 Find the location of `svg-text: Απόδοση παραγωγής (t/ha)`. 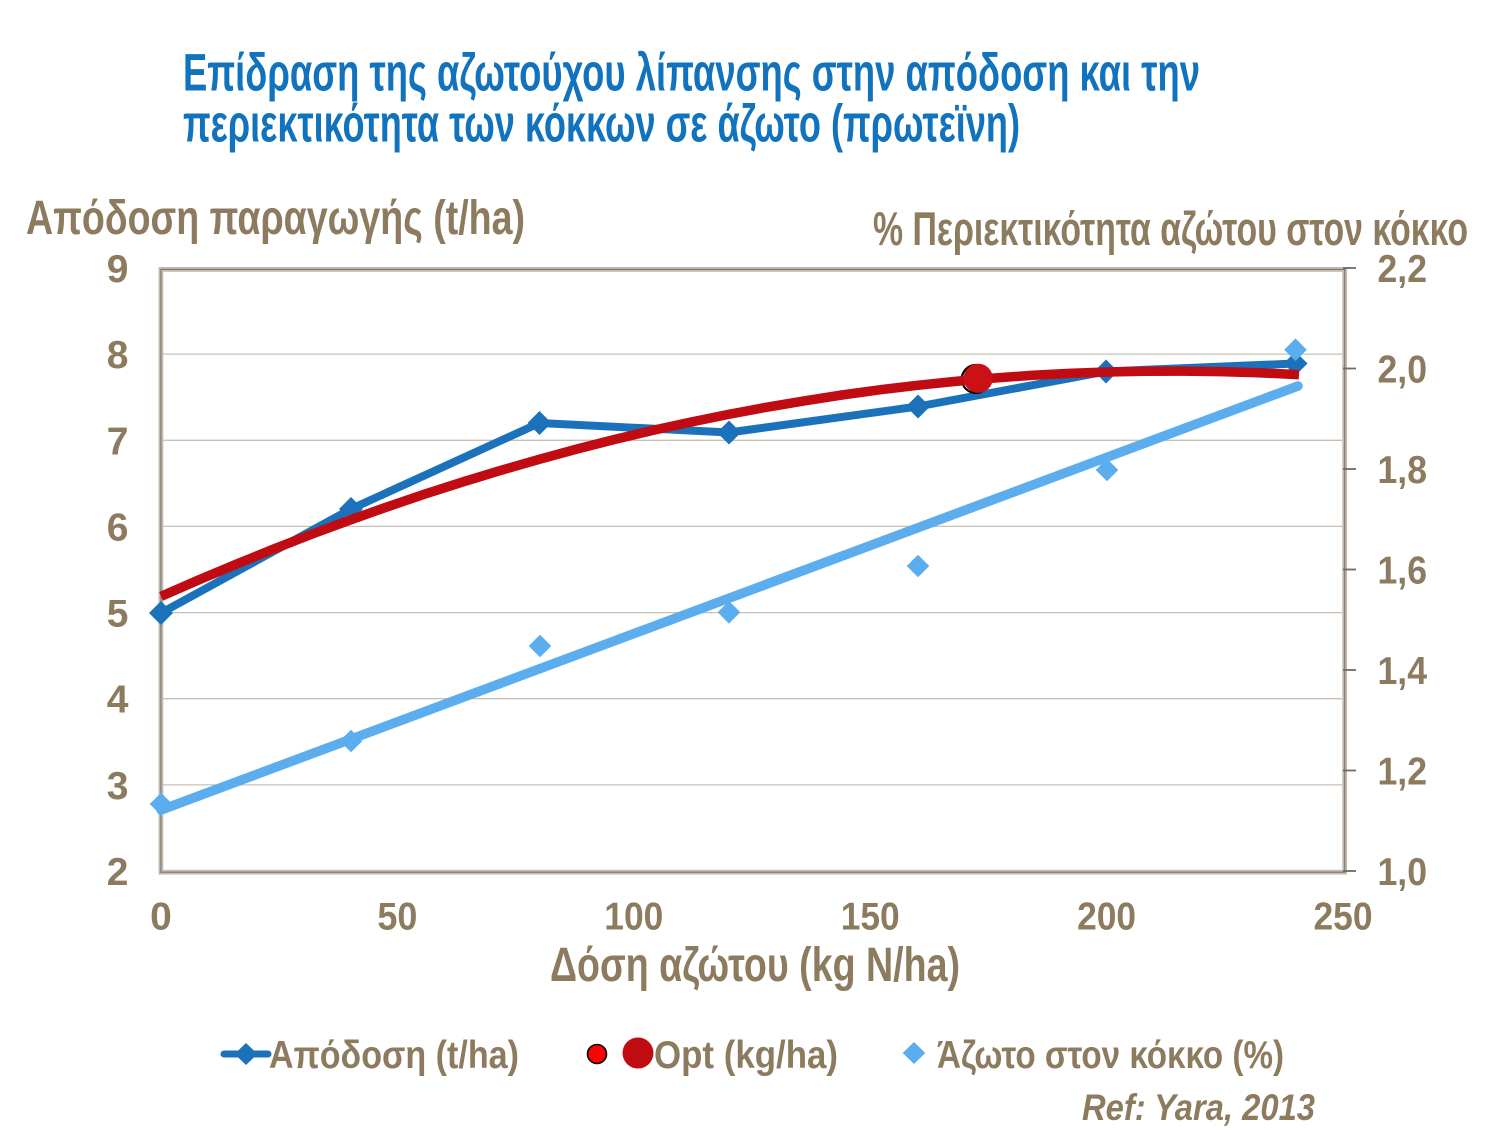

svg-text: Απόδοση παραγωγής (t/ha) is located at coordinates (275, 218).